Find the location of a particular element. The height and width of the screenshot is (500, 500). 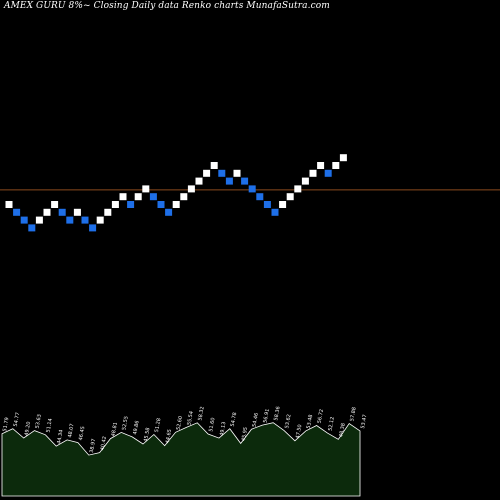

volume-value-label: 48.07 is located at coordinates (71, 430).